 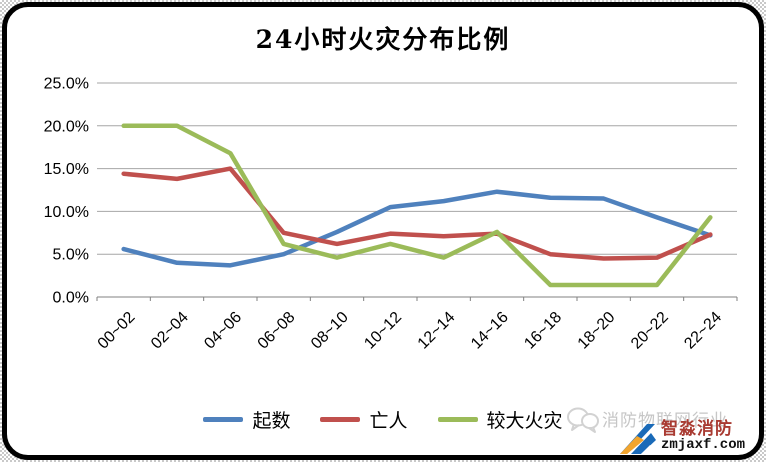 What do you see at coordinates (340, 419) in the screenshot?
I see `legend-swatch-wangren` at bounding box center [340, 419].